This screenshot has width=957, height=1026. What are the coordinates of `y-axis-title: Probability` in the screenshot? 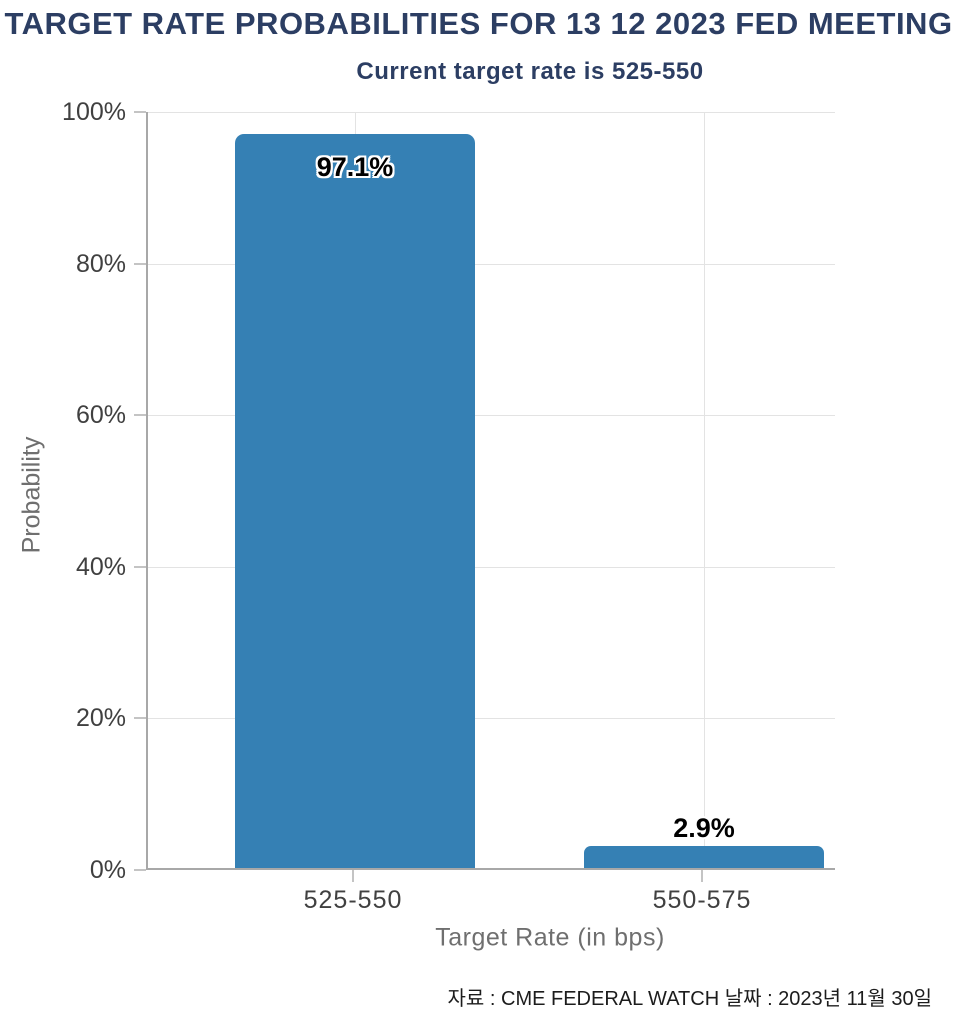 It's located at (31, 495).